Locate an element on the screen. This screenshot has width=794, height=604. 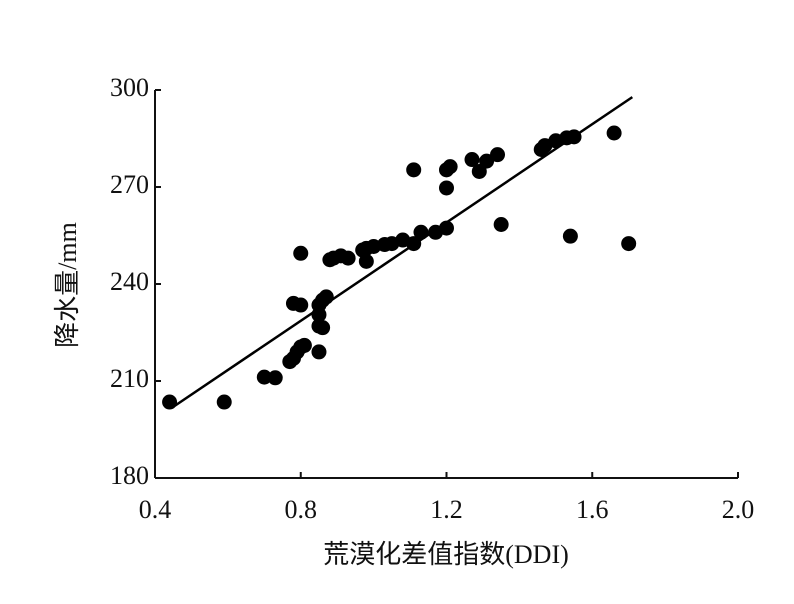
y-tick-label: 270 is located at coordinates (129, 184).